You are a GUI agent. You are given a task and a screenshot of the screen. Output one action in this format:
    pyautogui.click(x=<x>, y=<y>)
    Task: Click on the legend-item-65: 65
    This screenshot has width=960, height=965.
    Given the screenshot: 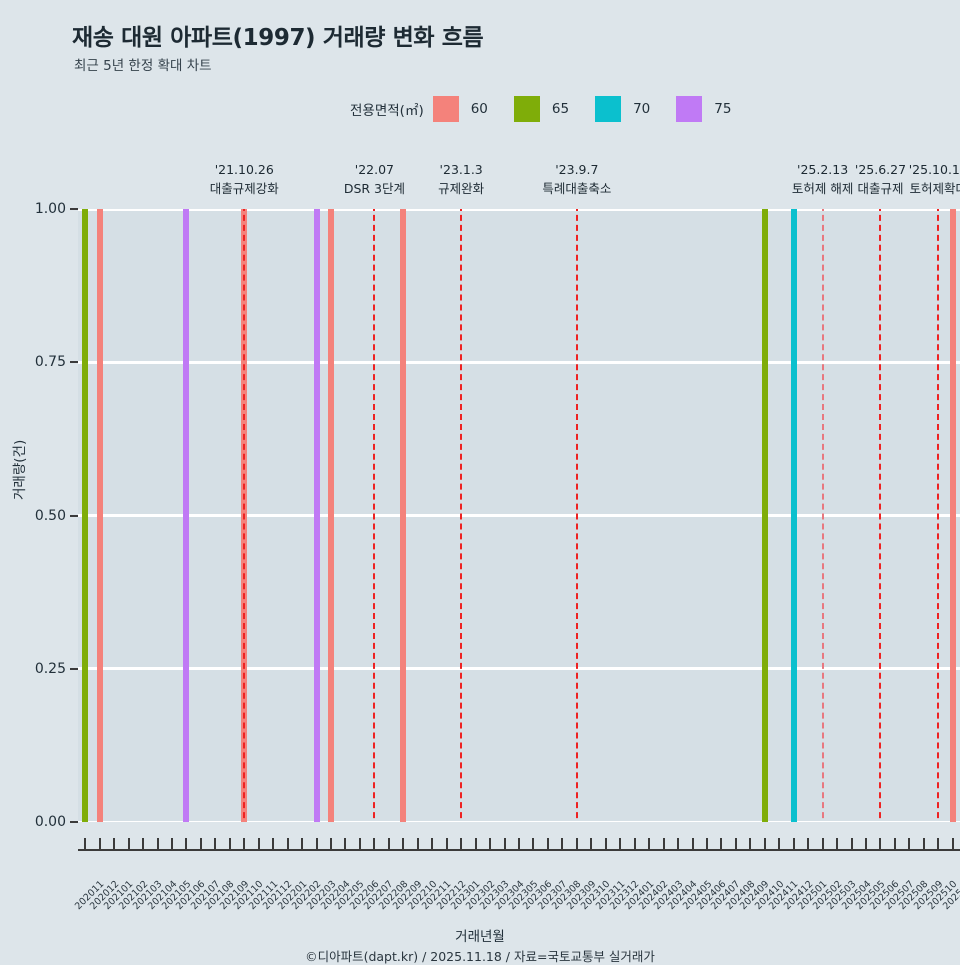 What is the action you would take?
    pyautogui.click(x=554, y=109)
    